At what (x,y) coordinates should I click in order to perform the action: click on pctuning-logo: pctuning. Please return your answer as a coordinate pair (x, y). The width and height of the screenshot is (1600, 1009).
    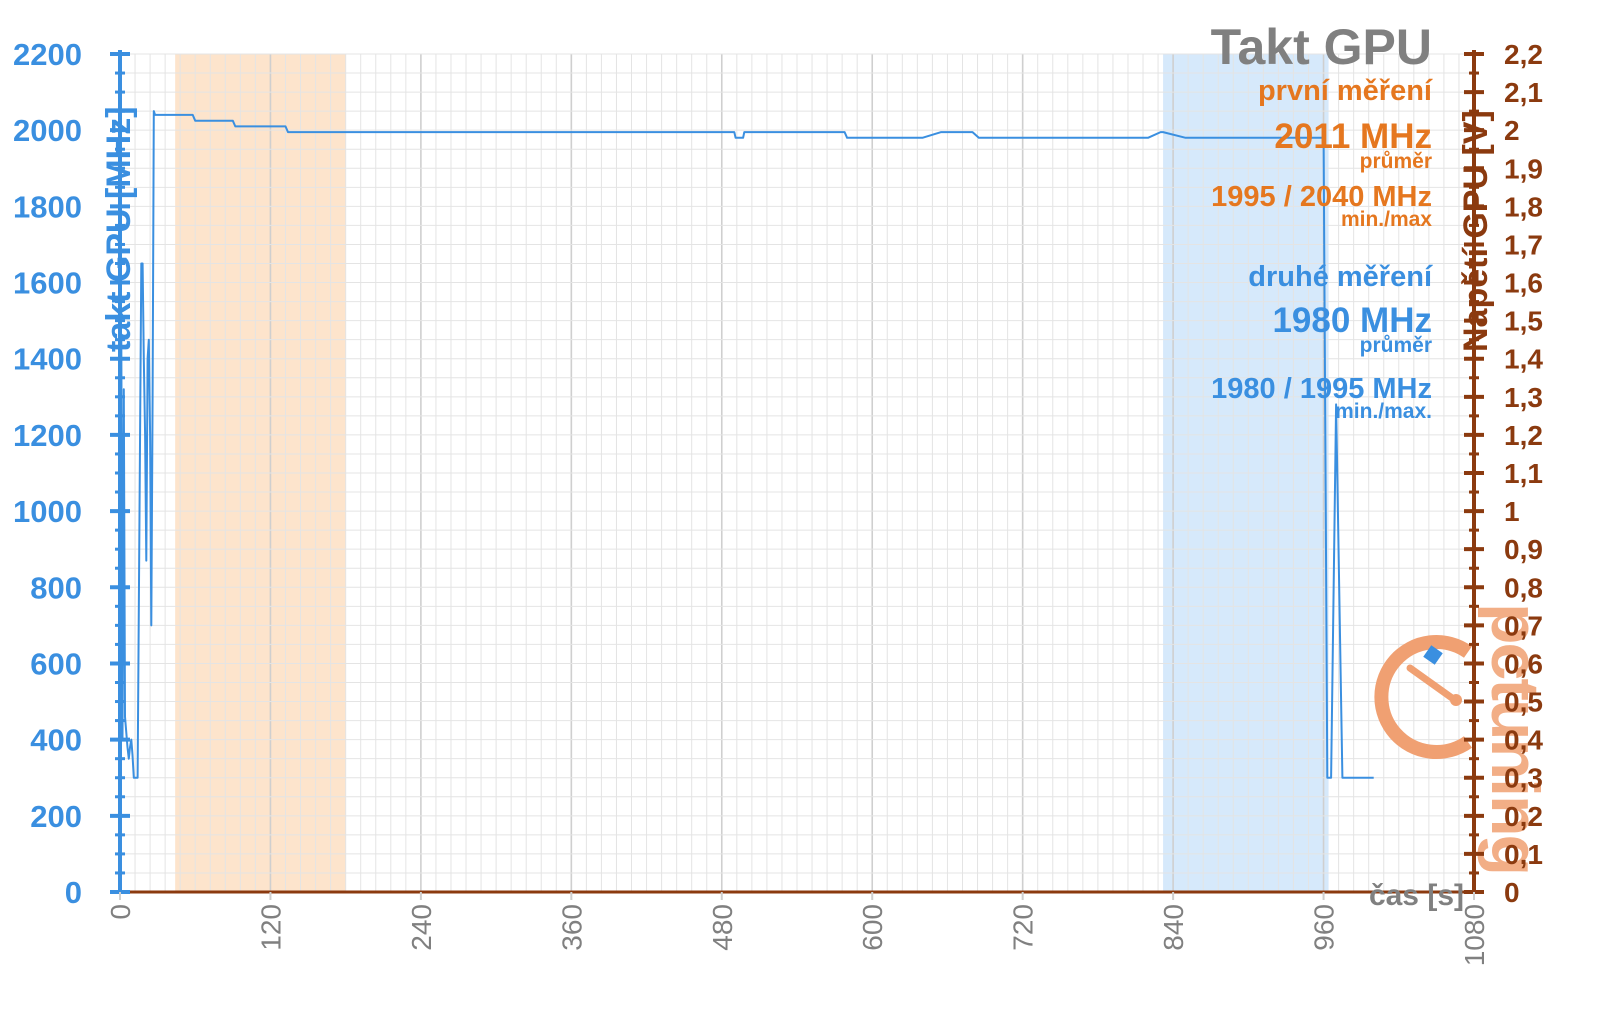
    Looking at the image, I should click on (1463, 738).